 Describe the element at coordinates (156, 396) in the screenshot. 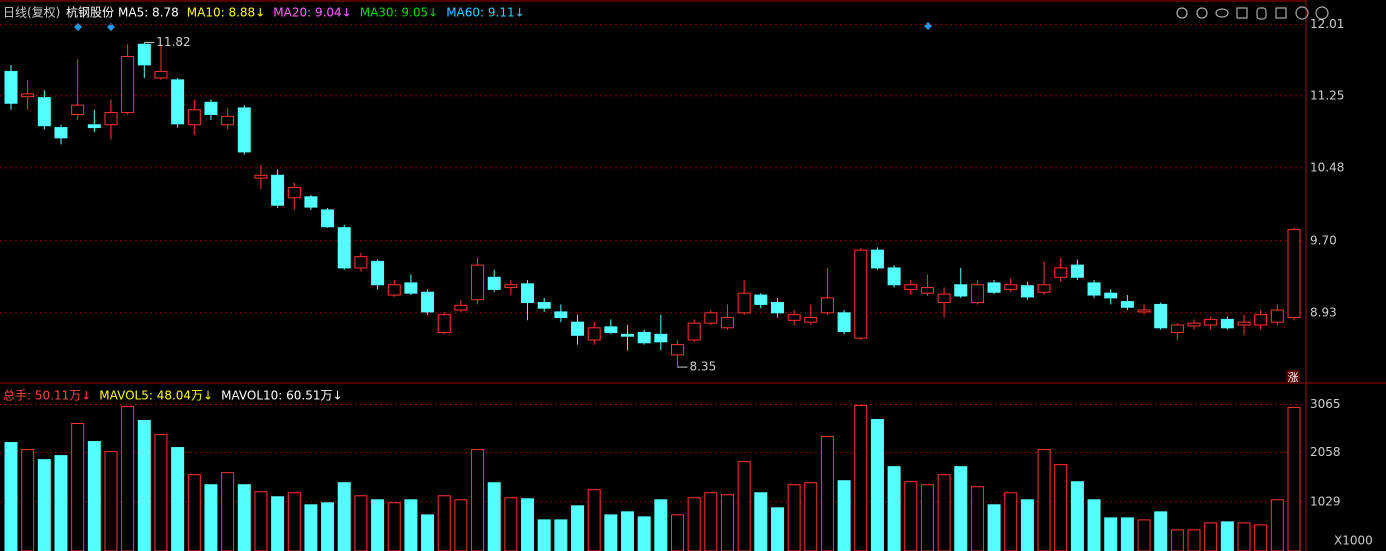

I see `legend-entry: MAVOL5: 48.04万↓` at that location.